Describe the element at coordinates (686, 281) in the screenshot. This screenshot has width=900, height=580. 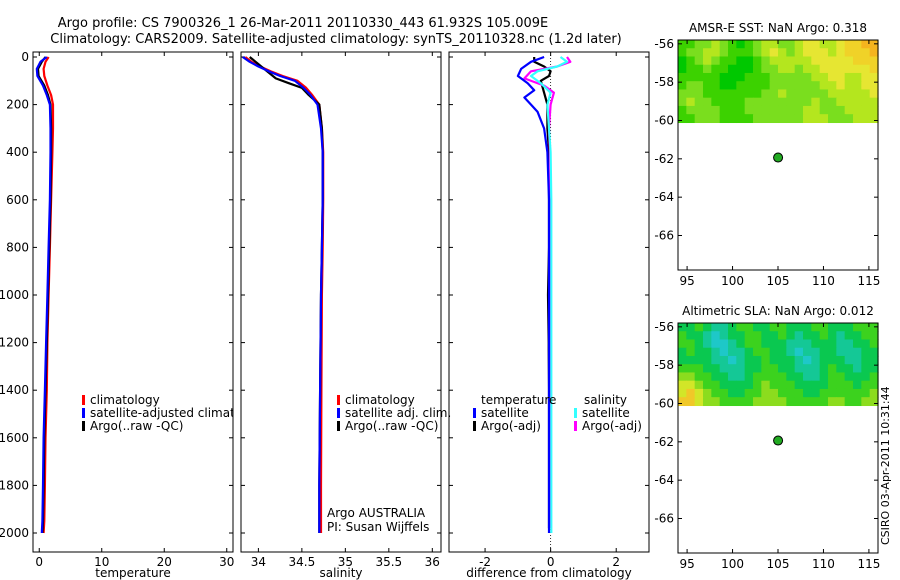
I see `map-x-tick-label: 95` at that location.